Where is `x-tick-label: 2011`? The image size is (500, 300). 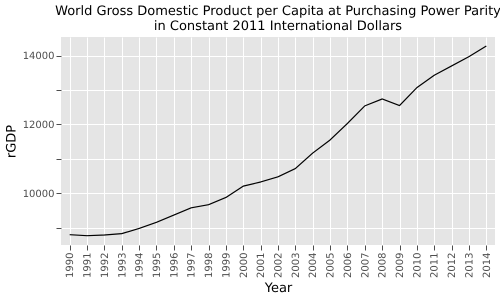
x-tick-label: 2011 is located at coordinates (435, 265).